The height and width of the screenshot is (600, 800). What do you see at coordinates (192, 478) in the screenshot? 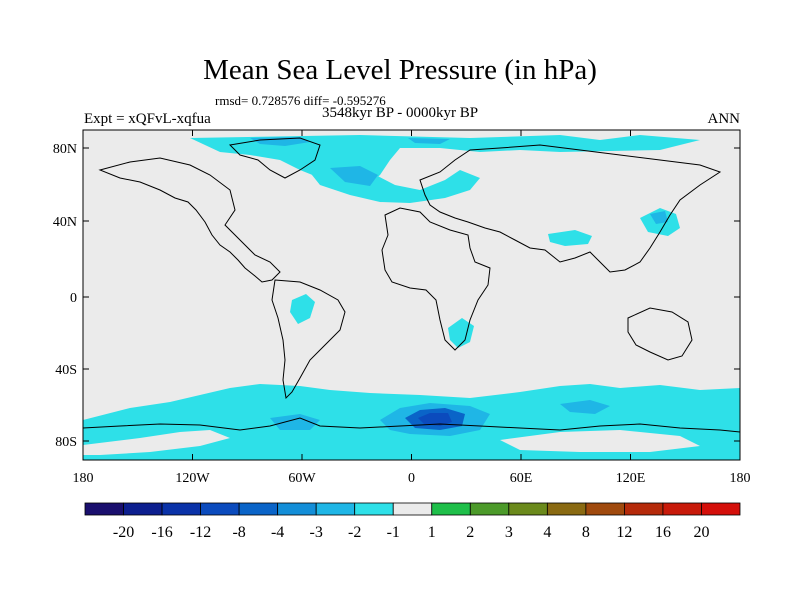
I see `x-tick-label: 120W` at bounding box center [192, 478].